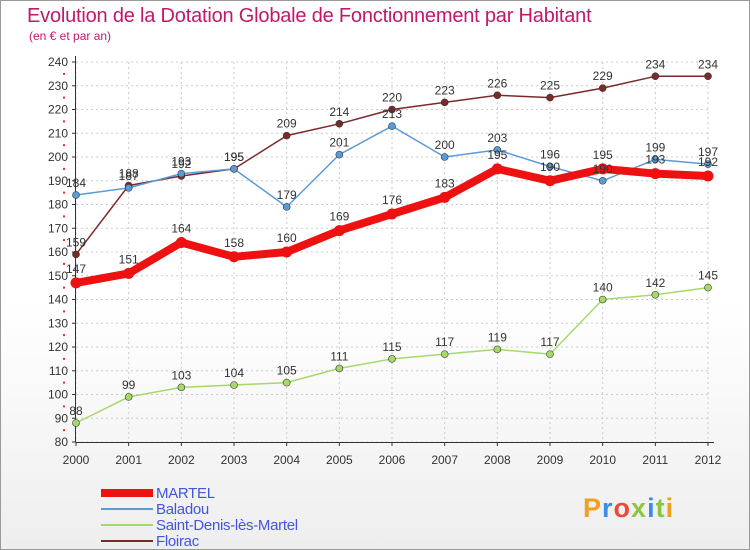 The image size is (750, 550). Describe the element at coordinates (76, 460) in the screenshot. I see `x-tick-label: 2000` at that location.